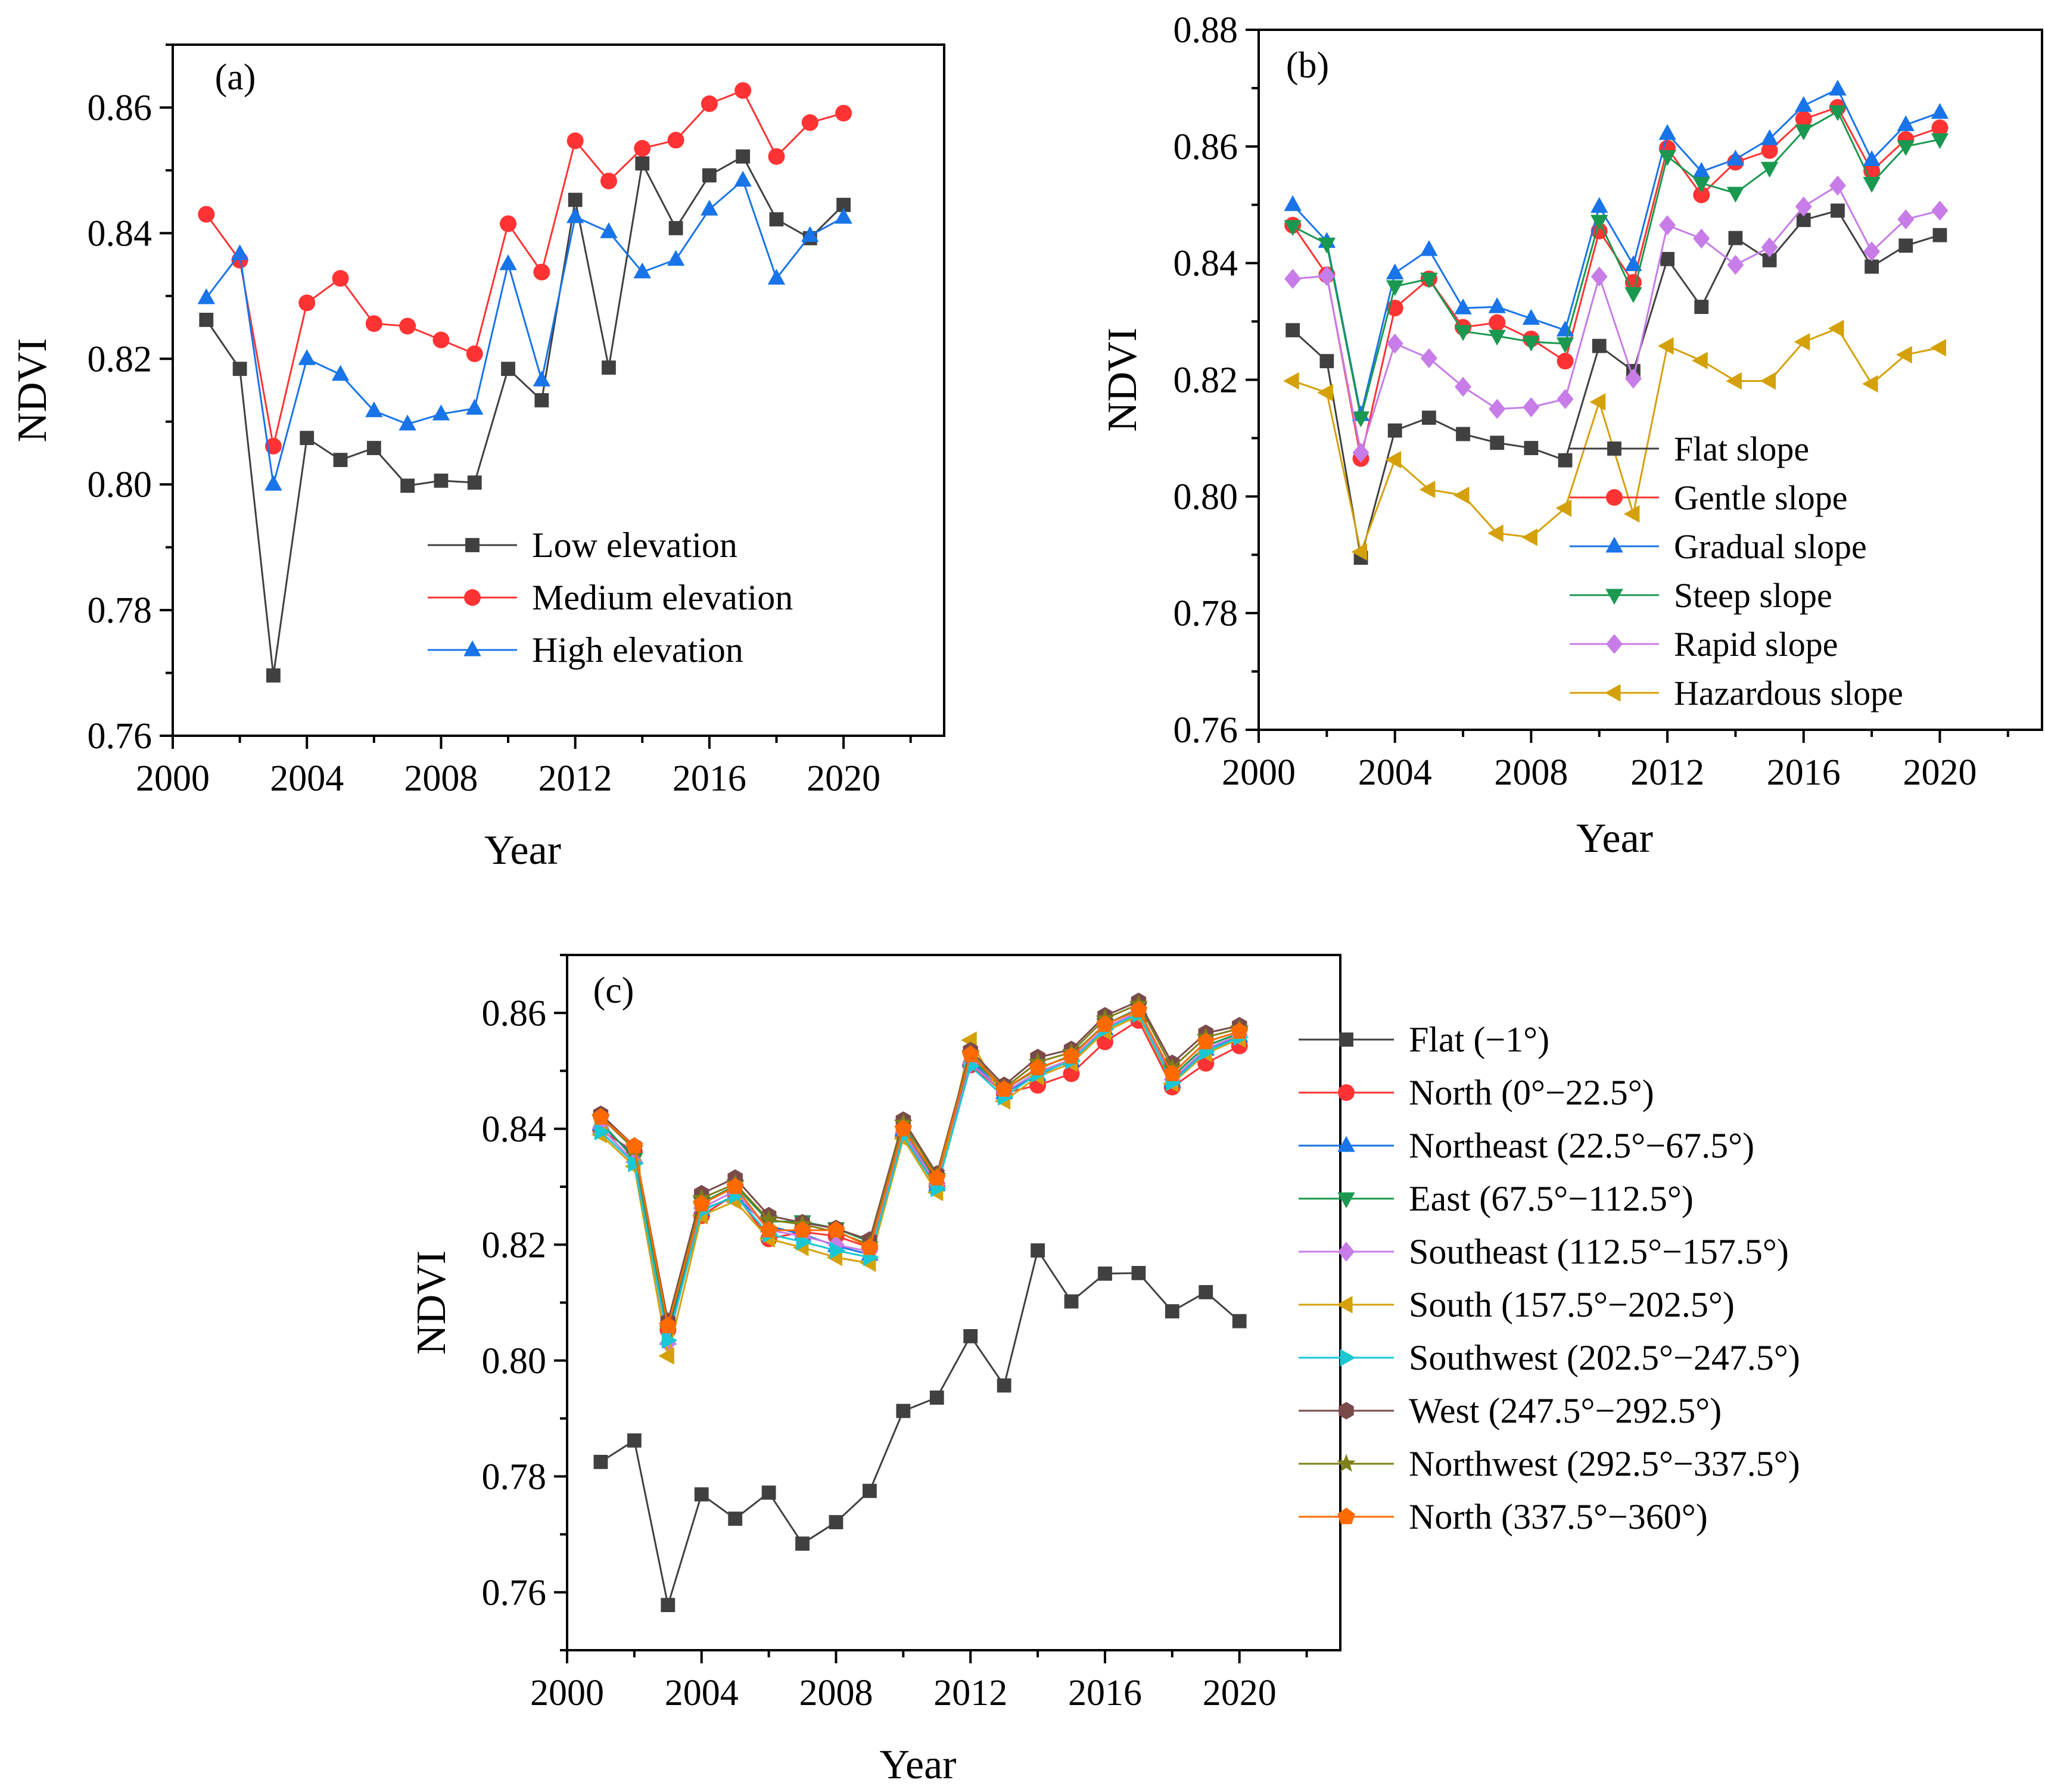 This screenshot has height=1792, width=2045. What do you see at coordinates (1581, 1145) in the screenshot?
I see `legend-label: Northeast (22.5°−67.5°)` at bounding box center [1581, 1145].